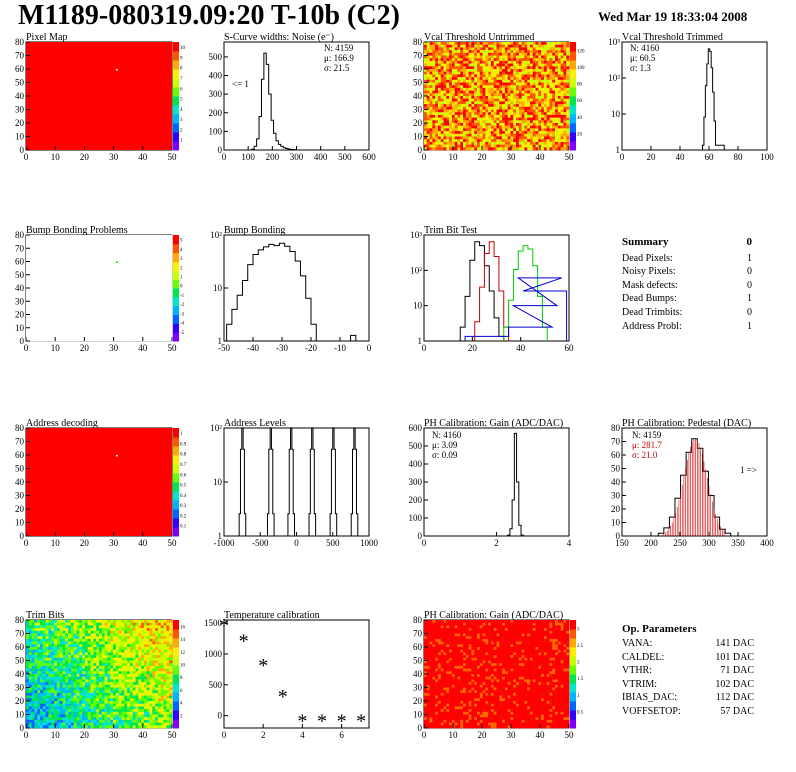  What do you see at coordinates (581, 68) in the screenshot?
I see `vcal_untrimmed-palette-label: 100` at bounding box center [581, 68].